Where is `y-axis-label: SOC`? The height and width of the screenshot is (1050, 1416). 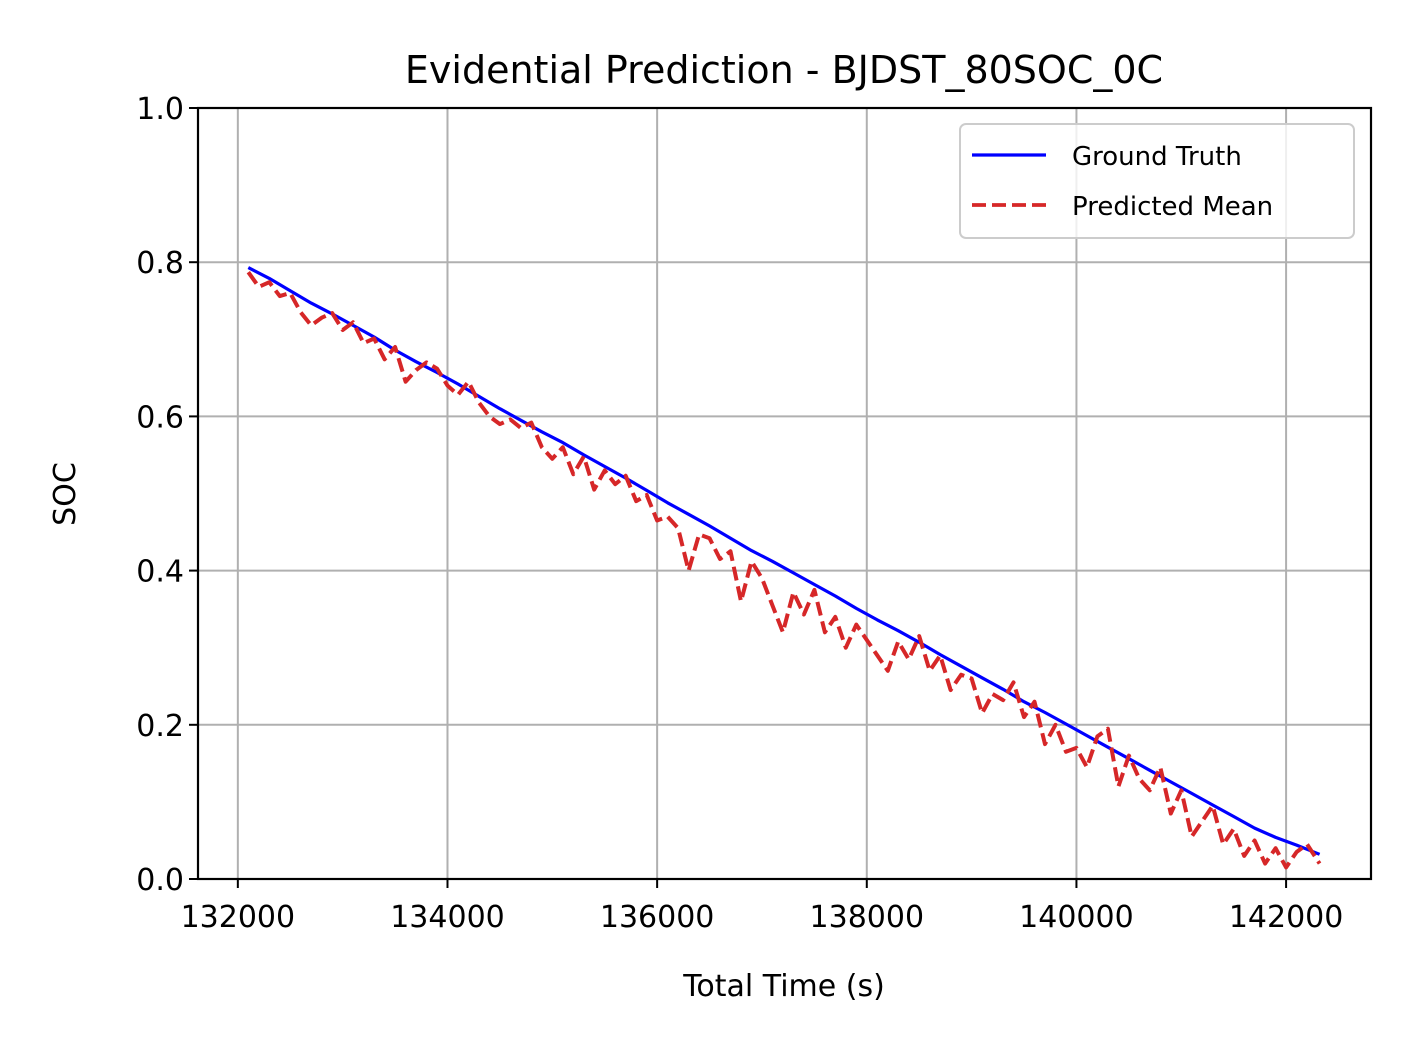 y-axis-label: SOC is located at coordinates (65, 494).